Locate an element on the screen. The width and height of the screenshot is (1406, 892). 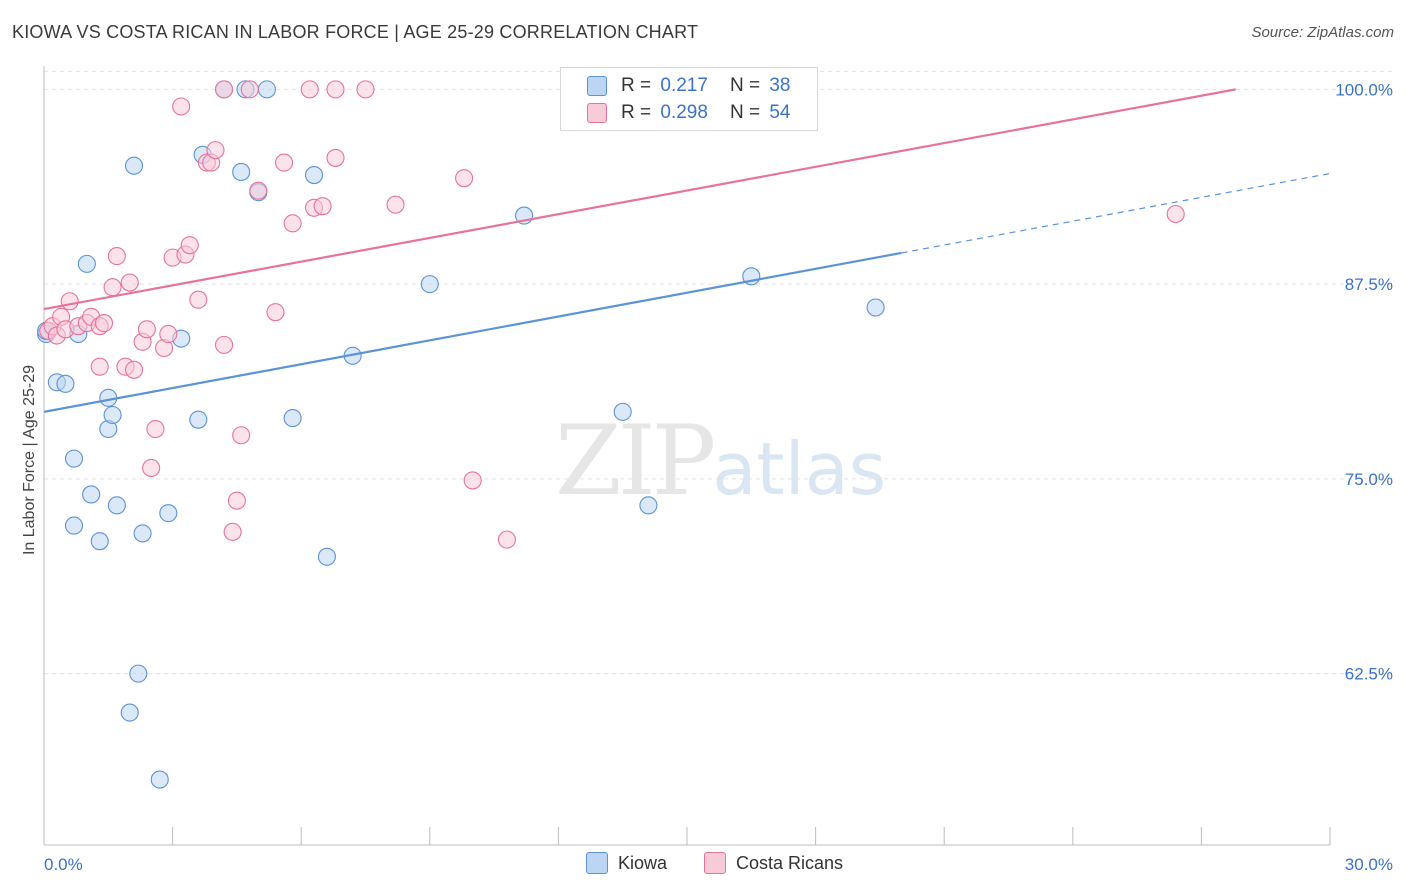
legend-row-kiowa: R = 0.217 N = 38 is located at coordinates (688, 86).